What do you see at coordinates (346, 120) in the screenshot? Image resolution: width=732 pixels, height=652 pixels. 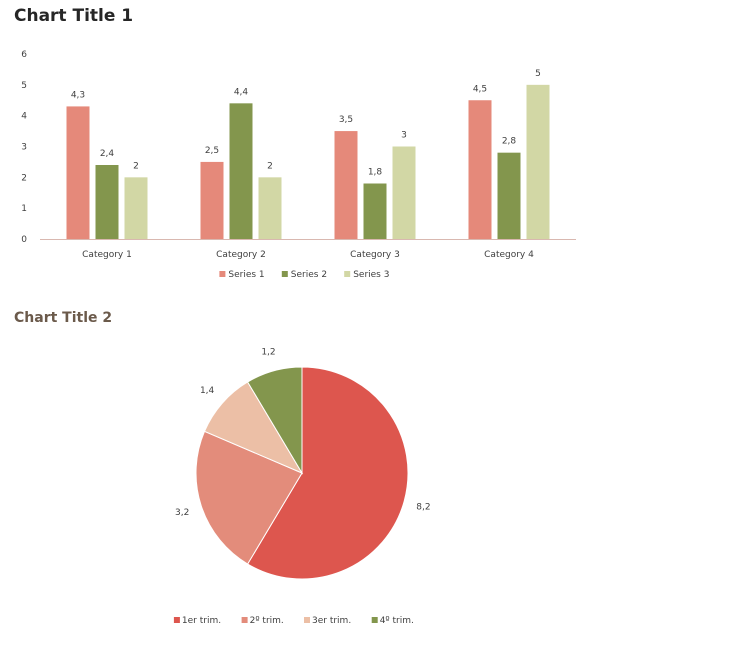 I see `bar-data-label: 3,5` at bounding box center [346, 120].